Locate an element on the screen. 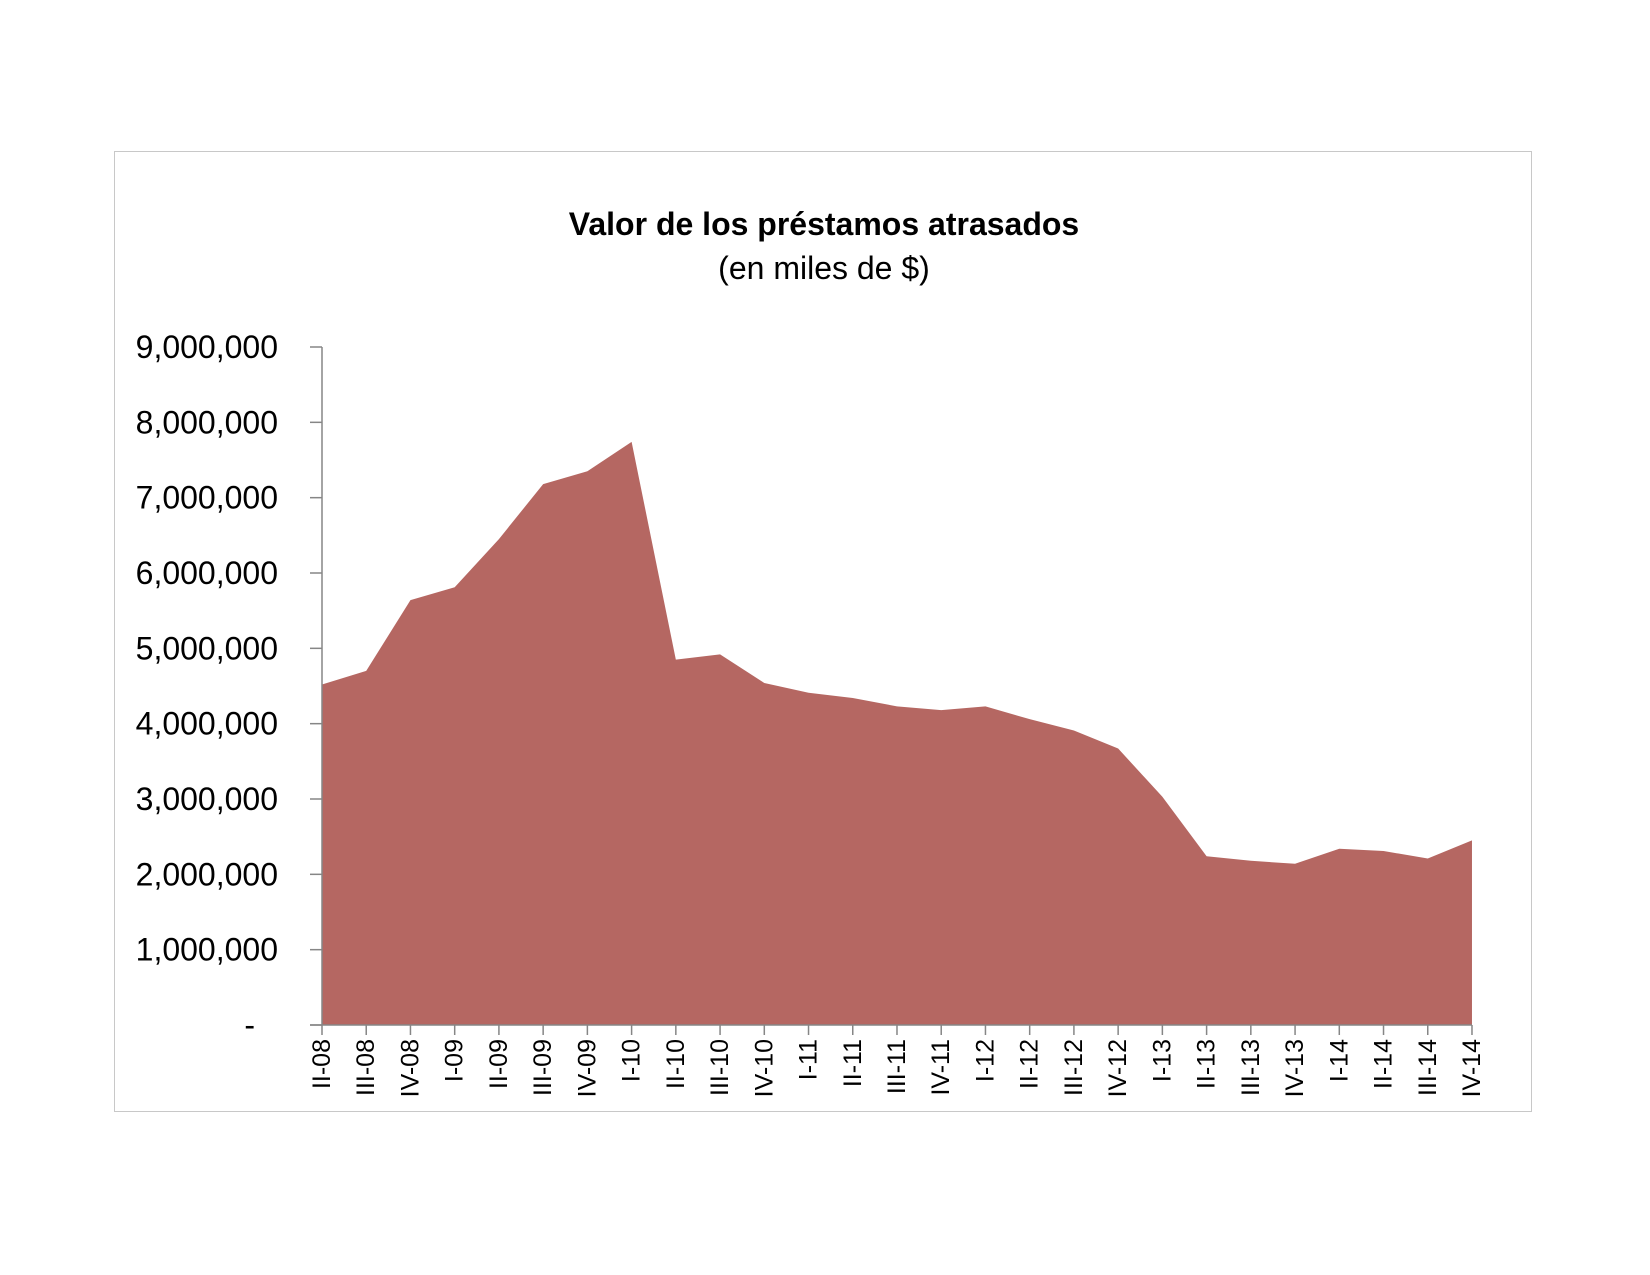 This screenshot has height=1275, width=1650. y-tick-label: 1,000,000 is located at coordinates (207, 950).